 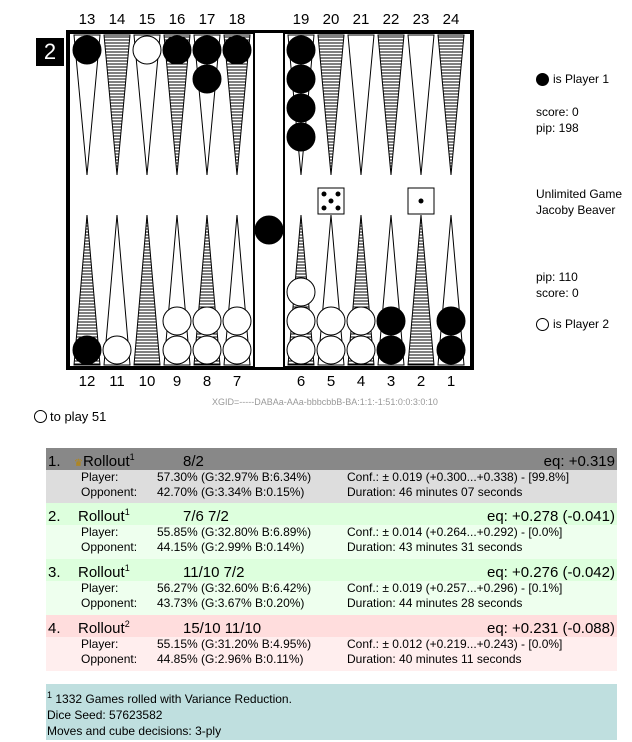 What do you see at coordinates (557, 128) in the screenshot?
I see `player1-pip: pip: 198` at bounding box center [557, 128].